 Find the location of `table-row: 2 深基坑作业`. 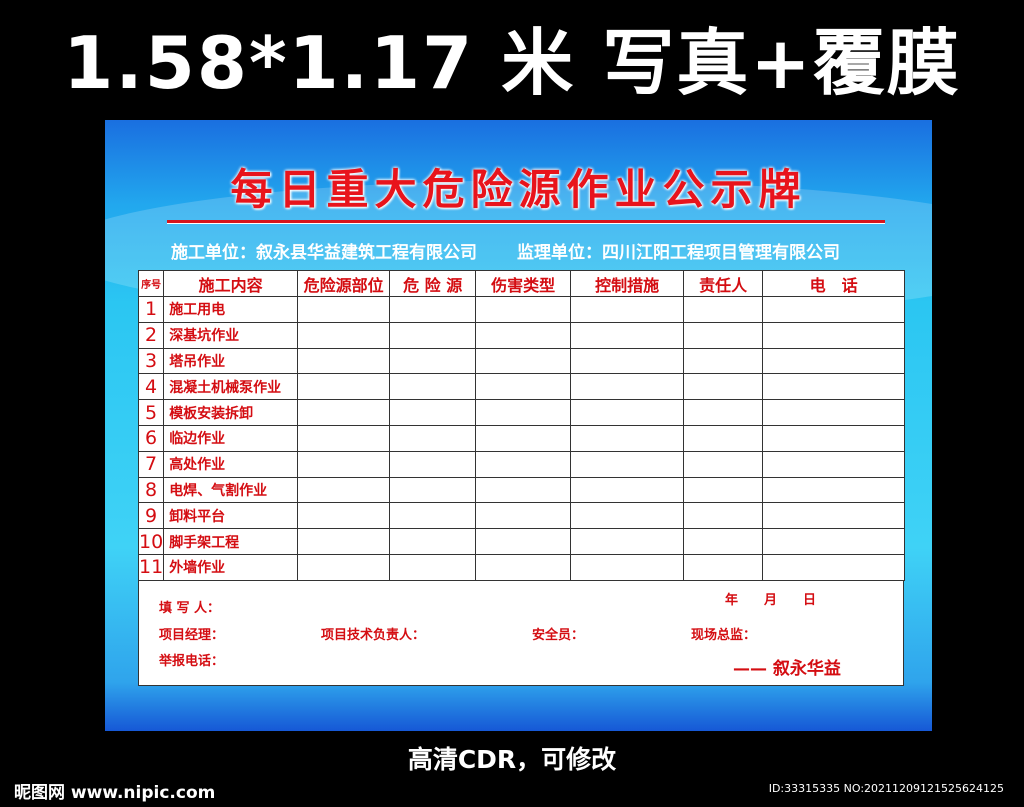

table-row: 2 深基坑作业 is located at coordinates (521, 335).